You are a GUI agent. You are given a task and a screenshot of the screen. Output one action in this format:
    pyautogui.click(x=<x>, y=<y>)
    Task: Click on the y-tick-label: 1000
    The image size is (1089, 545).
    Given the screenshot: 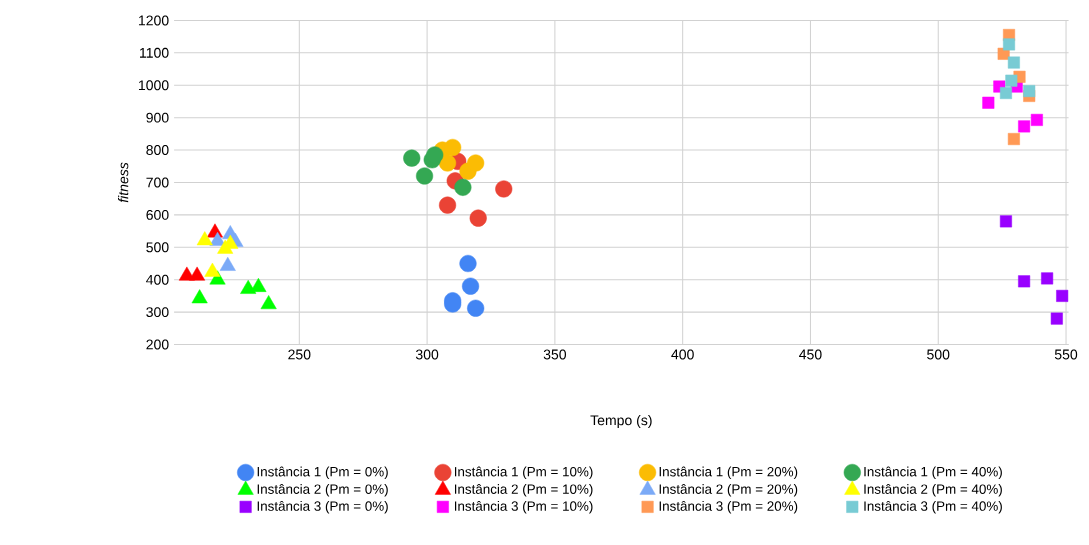 What is the action you would take?
    pyautogui.click(x=153, y=85)
    